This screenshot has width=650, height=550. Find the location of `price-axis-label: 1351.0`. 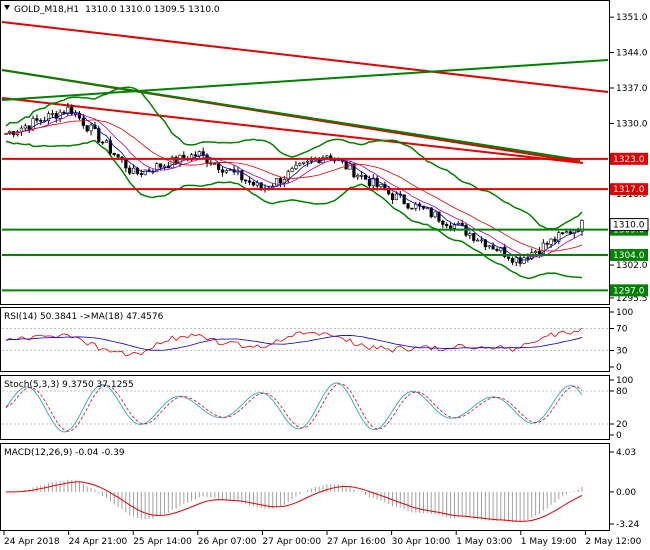

price-axis-label: 1351.0 is located at coordinates (632, 18).